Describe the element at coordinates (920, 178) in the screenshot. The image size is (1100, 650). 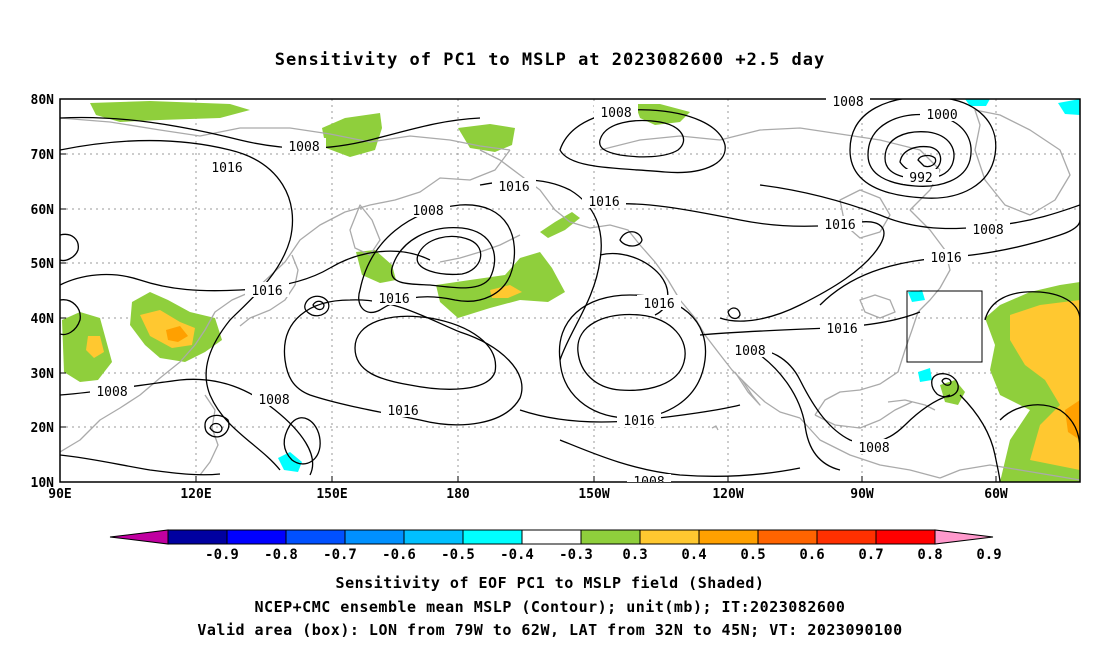
I see `contour-label-992: 992` at that location.